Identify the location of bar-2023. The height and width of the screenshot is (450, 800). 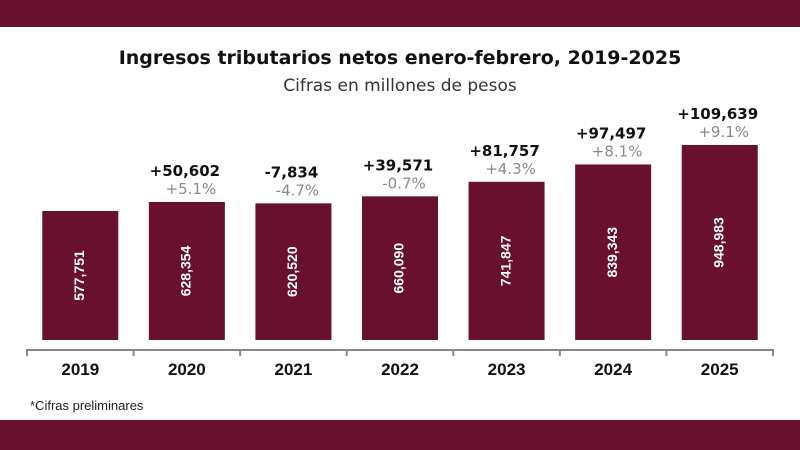
(506, 260).